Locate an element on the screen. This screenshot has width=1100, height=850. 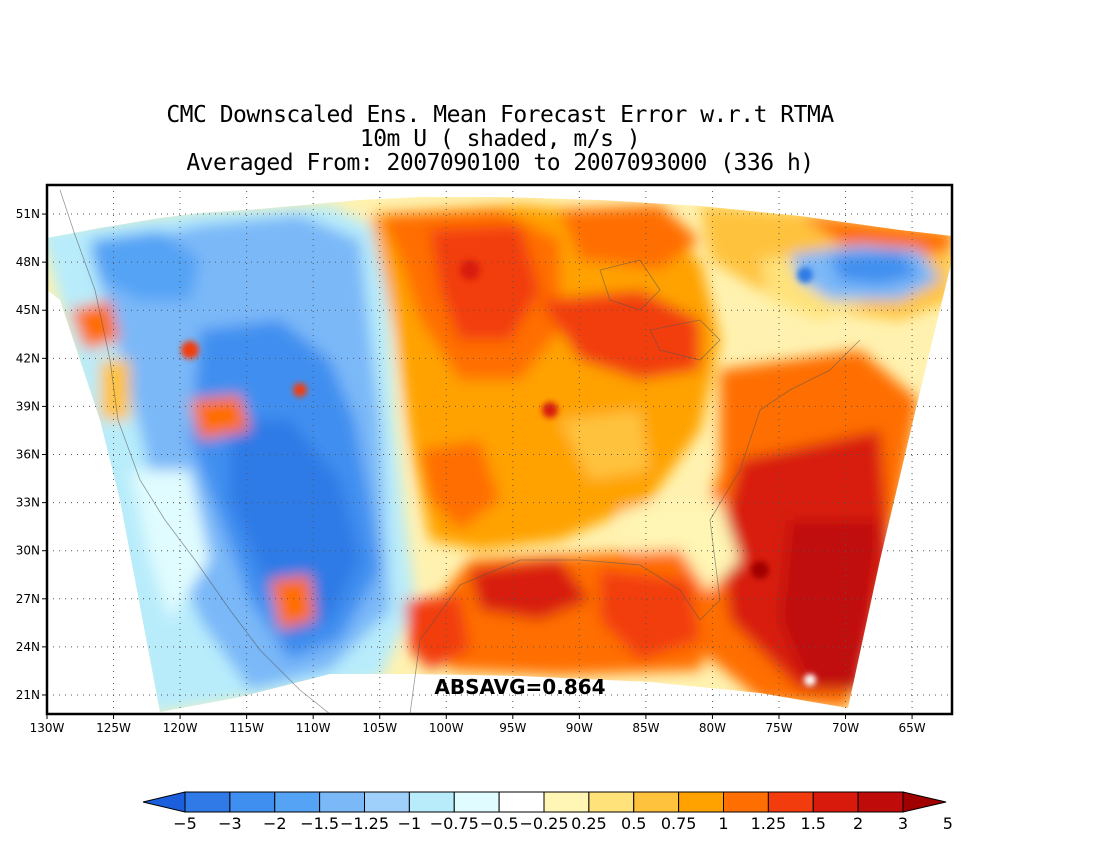
colorbar is located at coordinates (544, 802).